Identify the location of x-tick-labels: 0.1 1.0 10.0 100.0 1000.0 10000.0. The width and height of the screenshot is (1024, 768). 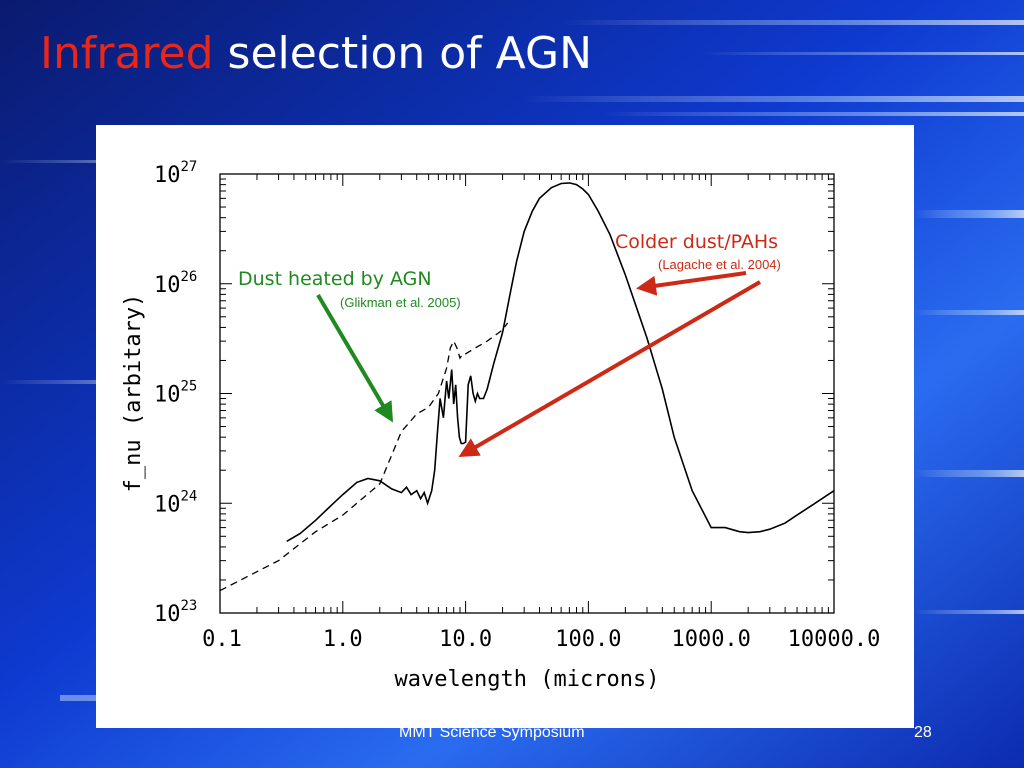
(541, 639).